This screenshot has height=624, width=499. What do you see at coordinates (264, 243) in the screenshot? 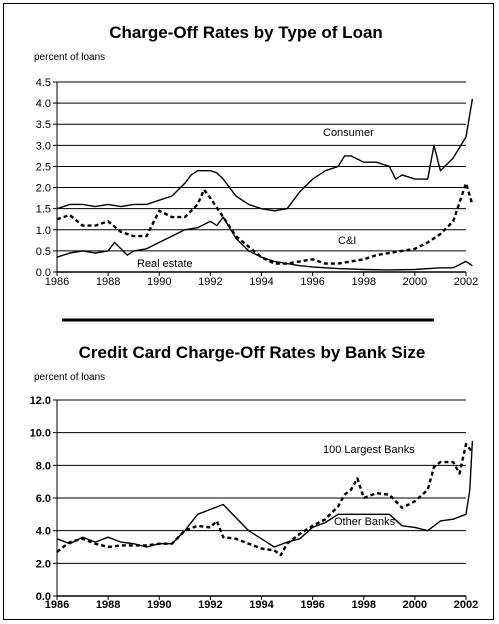
I see `series-line-real-estate` at bounding box center [264, 243].